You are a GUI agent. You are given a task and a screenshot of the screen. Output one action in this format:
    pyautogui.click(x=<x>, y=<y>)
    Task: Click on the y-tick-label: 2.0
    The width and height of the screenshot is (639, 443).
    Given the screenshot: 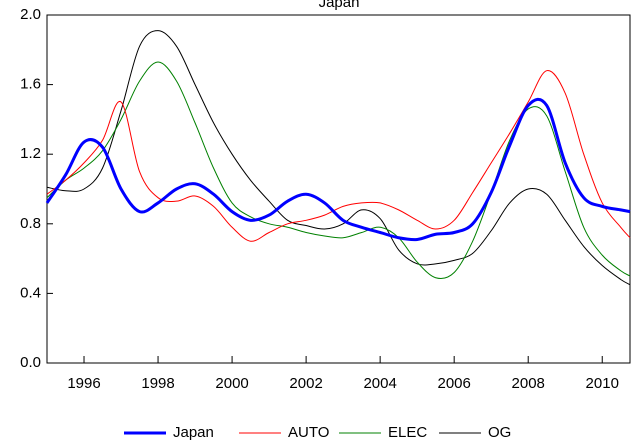 What is the action you would take?
    pyautogui.click(x=30, y=14)
    